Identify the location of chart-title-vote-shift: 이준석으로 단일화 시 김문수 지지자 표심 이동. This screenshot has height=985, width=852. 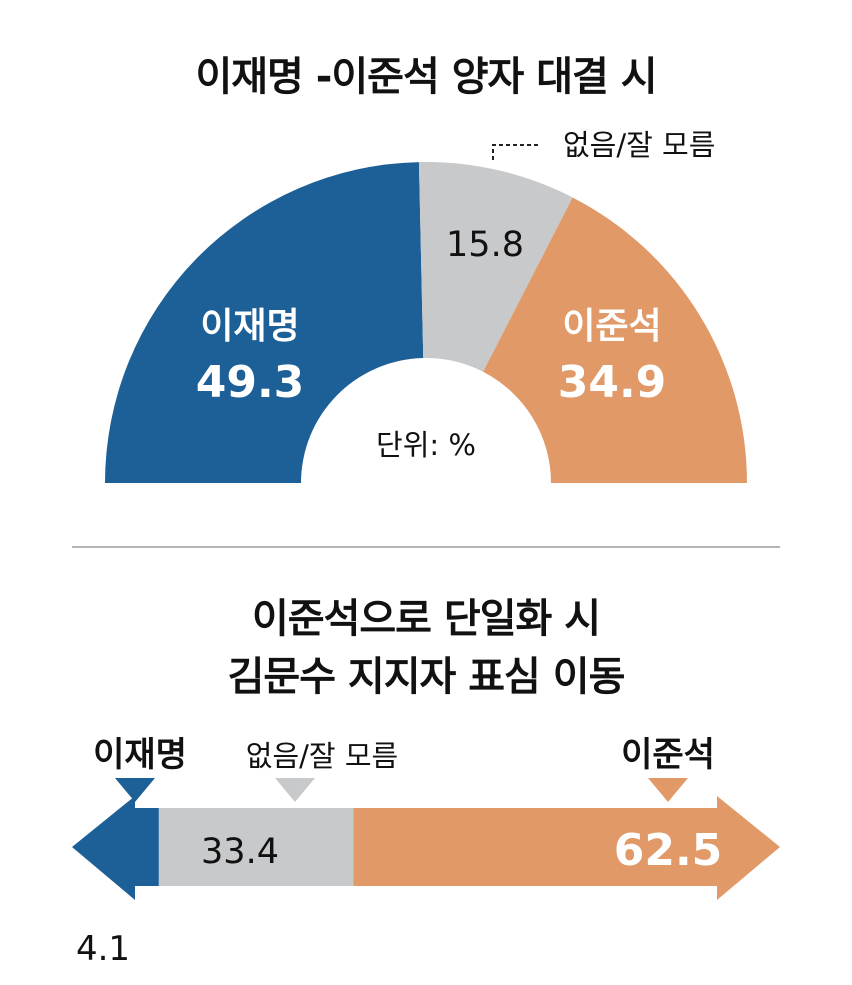
(426, 648).